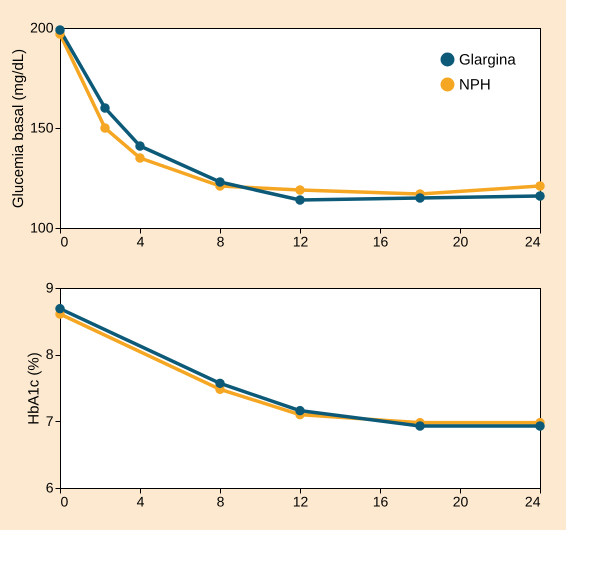 The height and width of the screenshot is (577, 600). Describe the element at coordinates (19, 128) in the screenshot. I see `y-axis-title: Glucemia basal (mg/dL)` at that location.